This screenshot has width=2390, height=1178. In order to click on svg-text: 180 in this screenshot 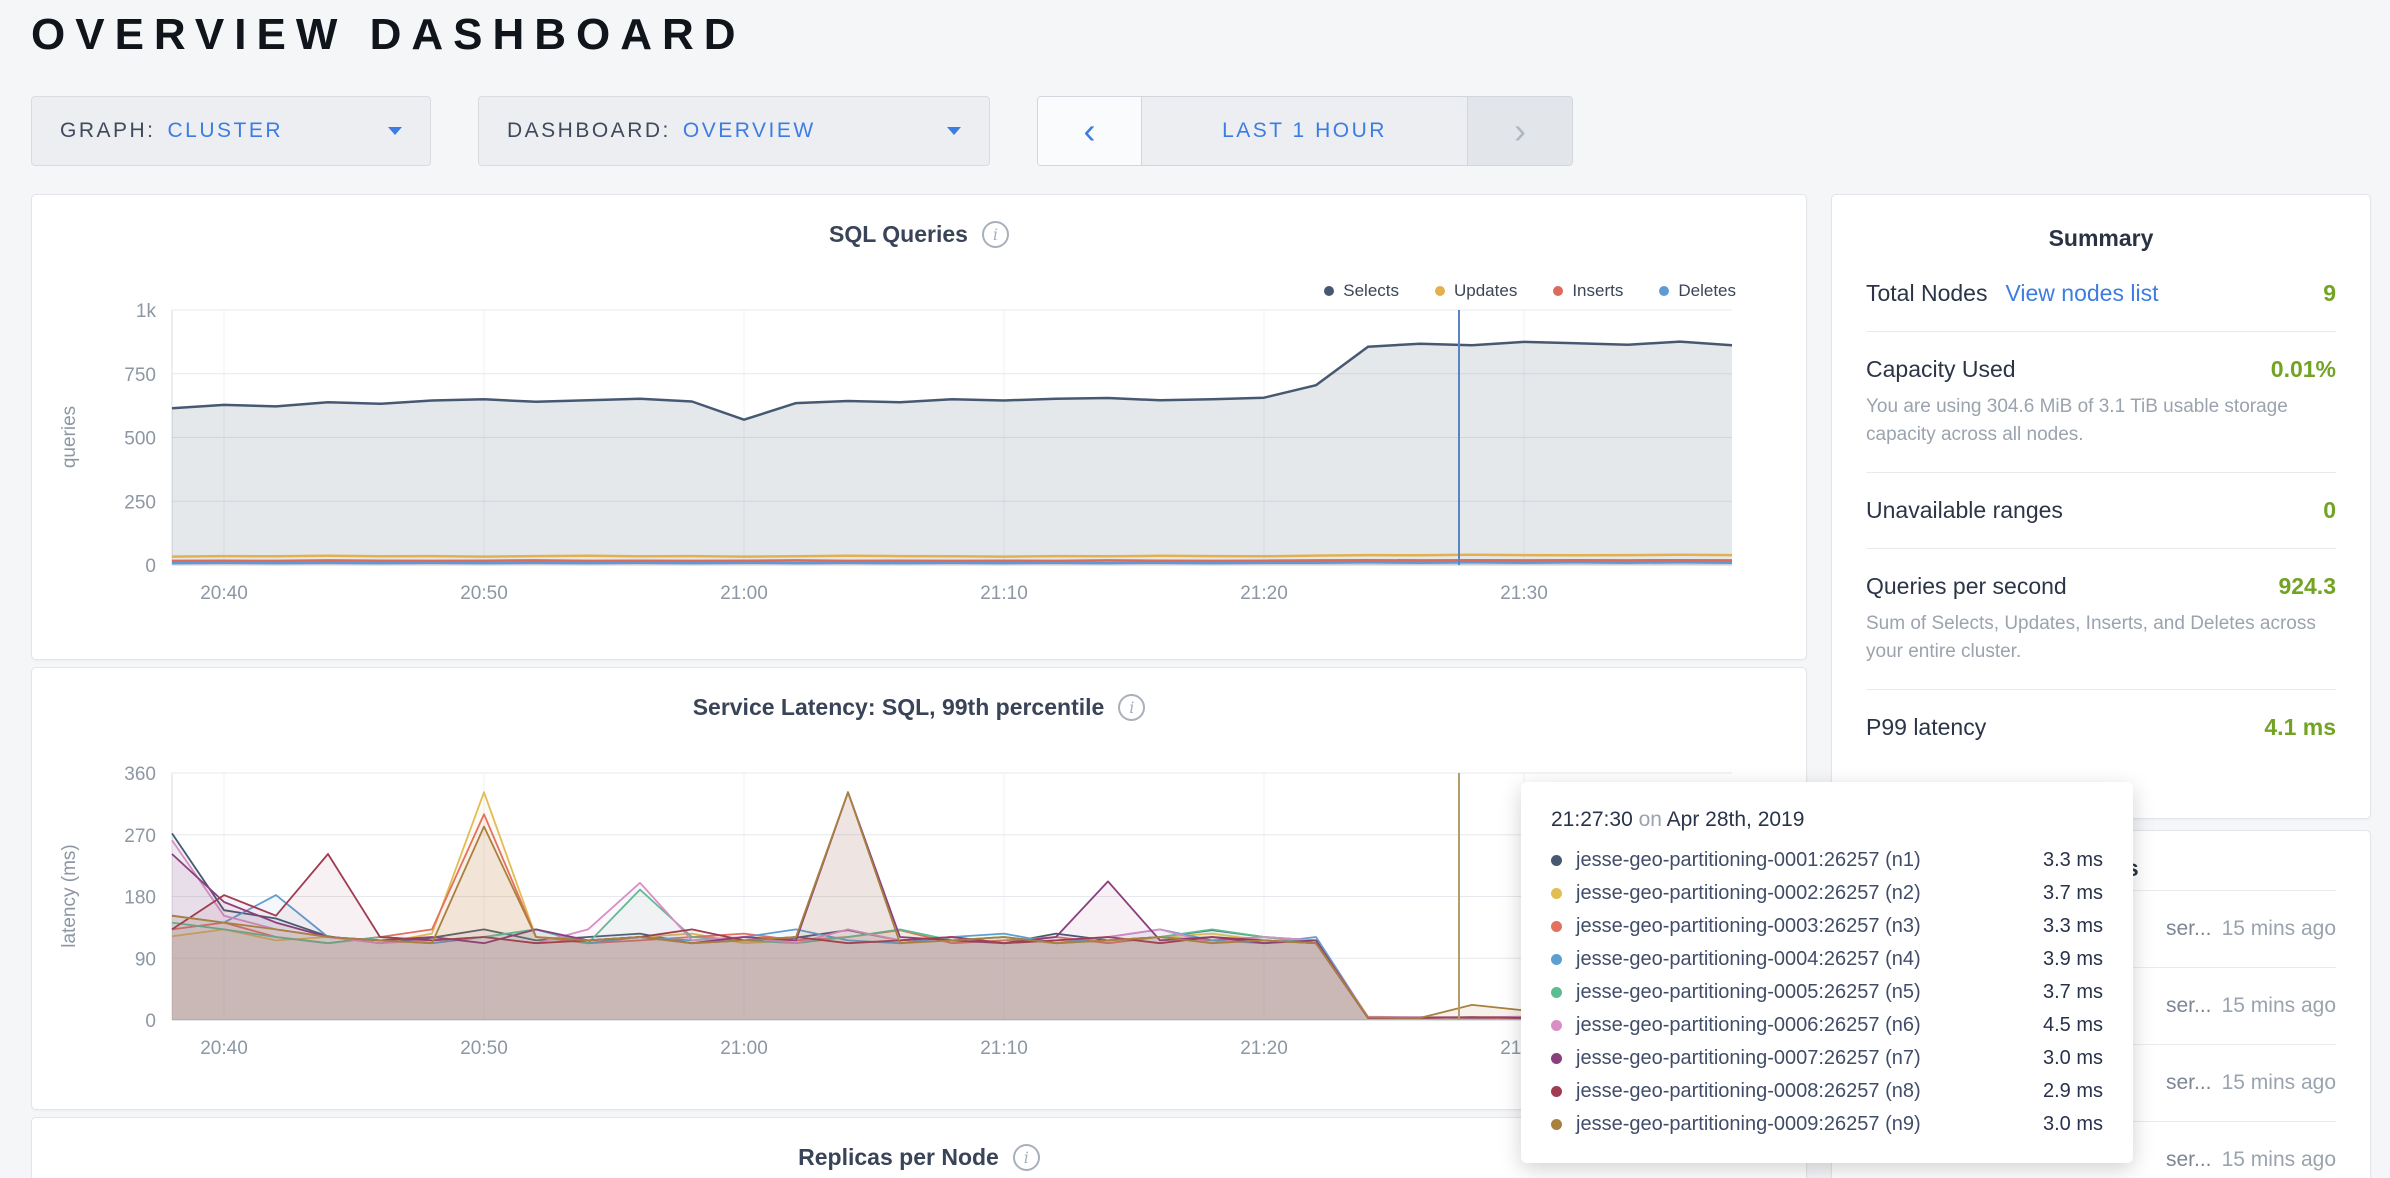, I will do `click(140, 898)`.